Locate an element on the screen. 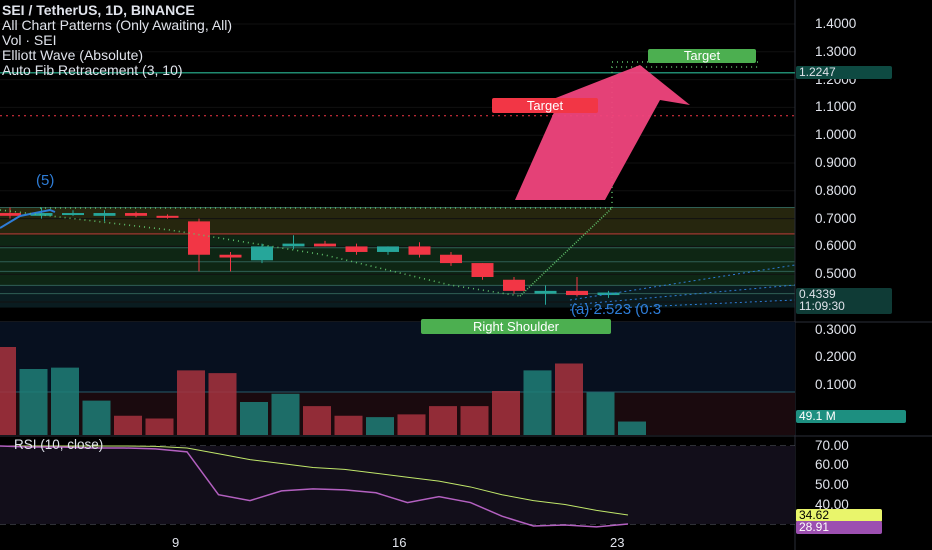 The image size is (932, 550). symbol-title: SEI / TetherUS, 1D, BINANCE is located at coordinates (98, 10).